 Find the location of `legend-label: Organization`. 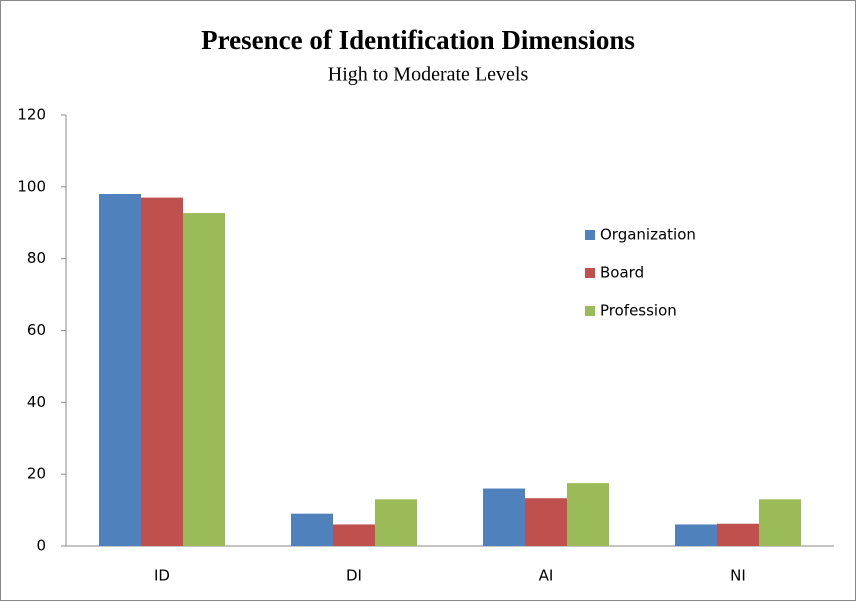

legend-label: Organization is located at coordinates (648, 235).